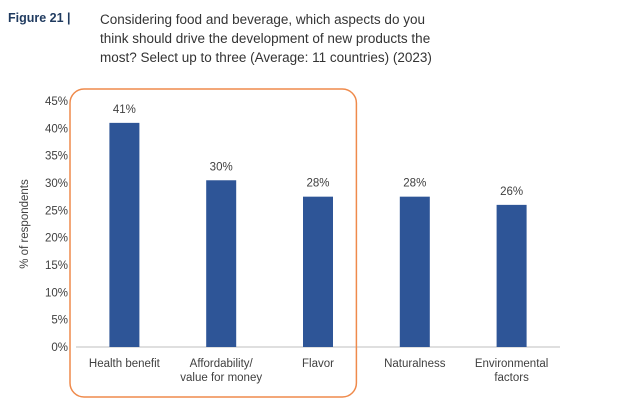 Image resolution: width=620 pixels, height=408 pixels. Describe the element at coordinates (39, 18) in the screenshot. I see `figure-label: Figure 21 |` at that location.